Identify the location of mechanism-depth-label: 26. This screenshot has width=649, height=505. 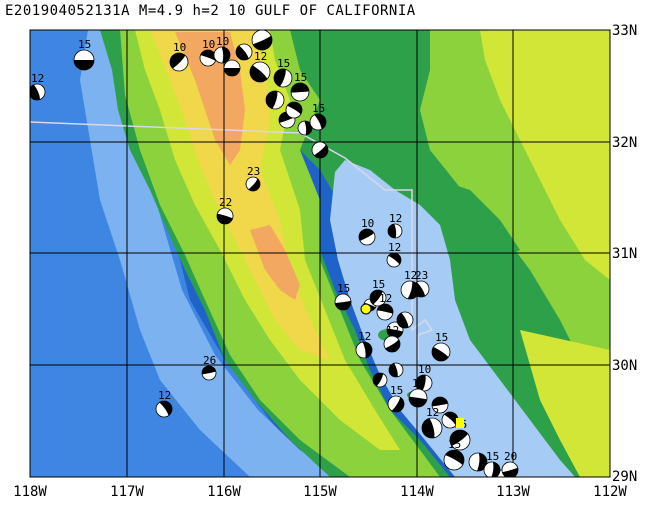
(209, 360).